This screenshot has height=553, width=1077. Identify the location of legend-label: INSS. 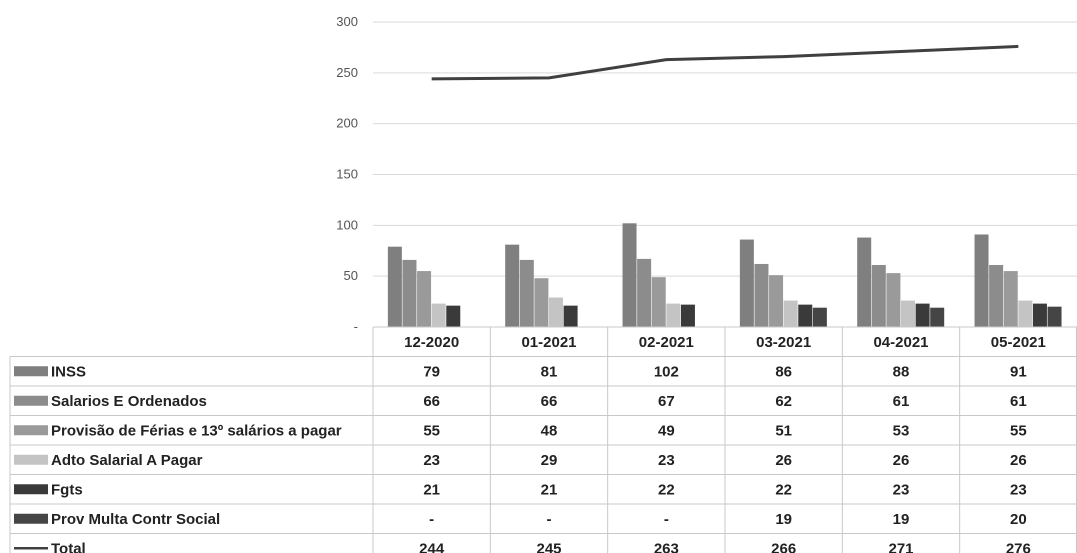
(68, 371).